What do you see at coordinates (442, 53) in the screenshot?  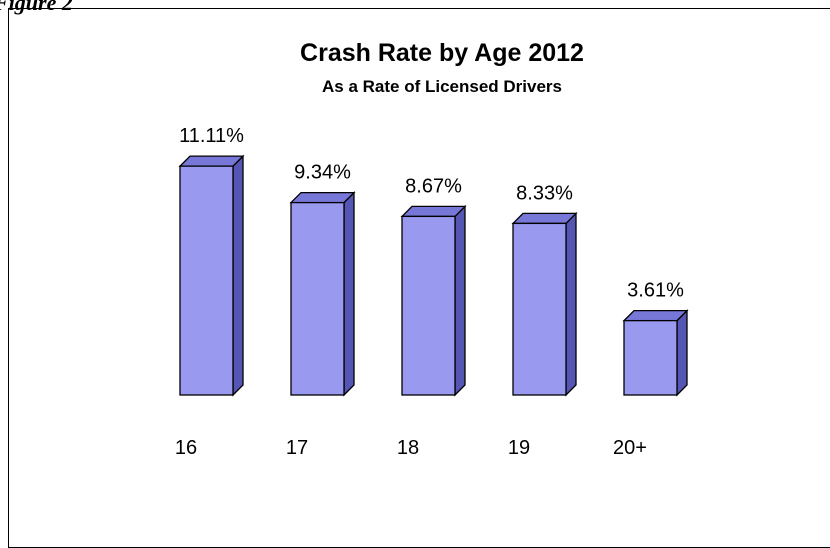 I see `chart-title: Crash Rate by Age 2012` at bounding box center [442, 53].